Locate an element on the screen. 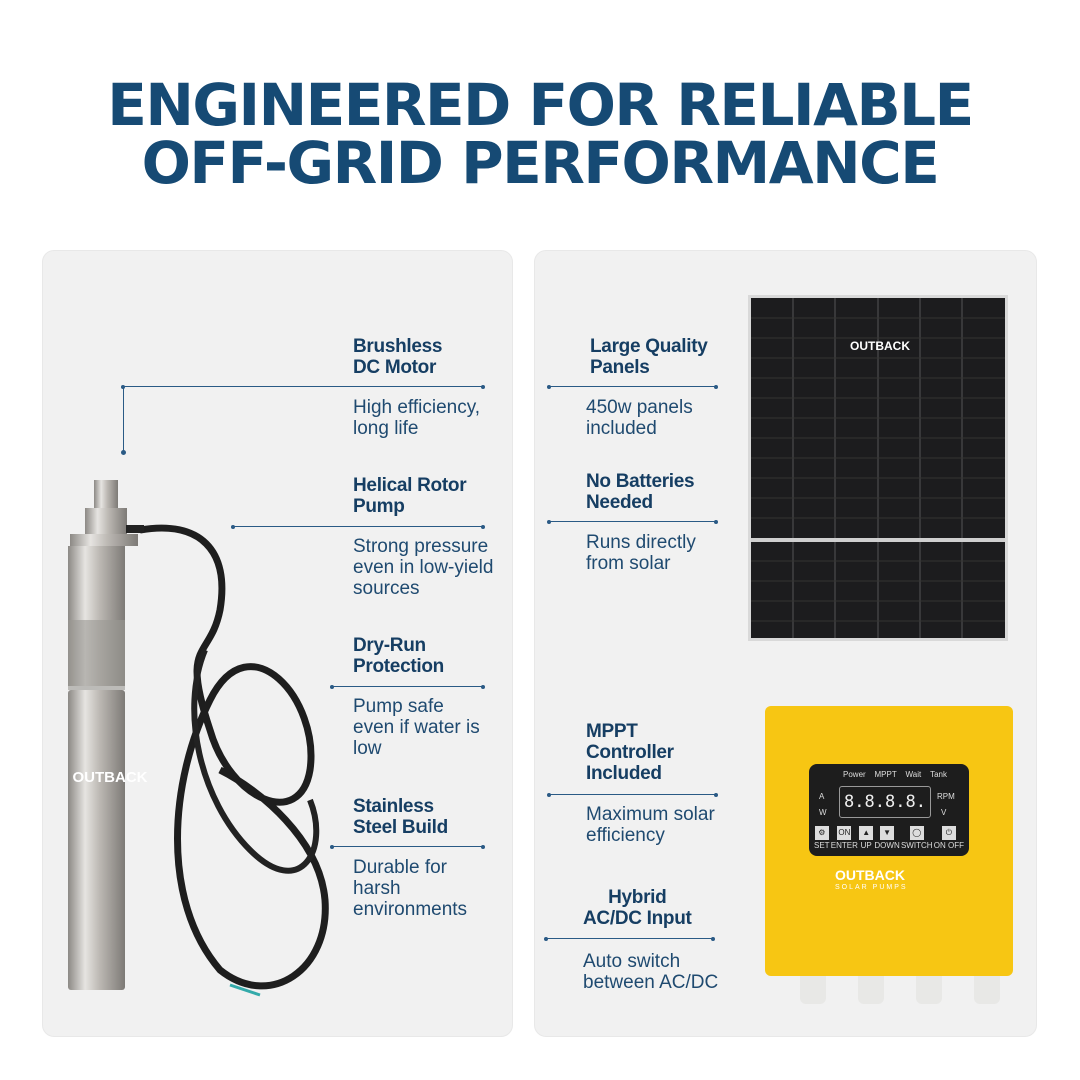 The height and width of the screenshot is (1080, 1080). controller-logo: OUTBACK SOLAR PUMPS is located at coordinates (871, 879).